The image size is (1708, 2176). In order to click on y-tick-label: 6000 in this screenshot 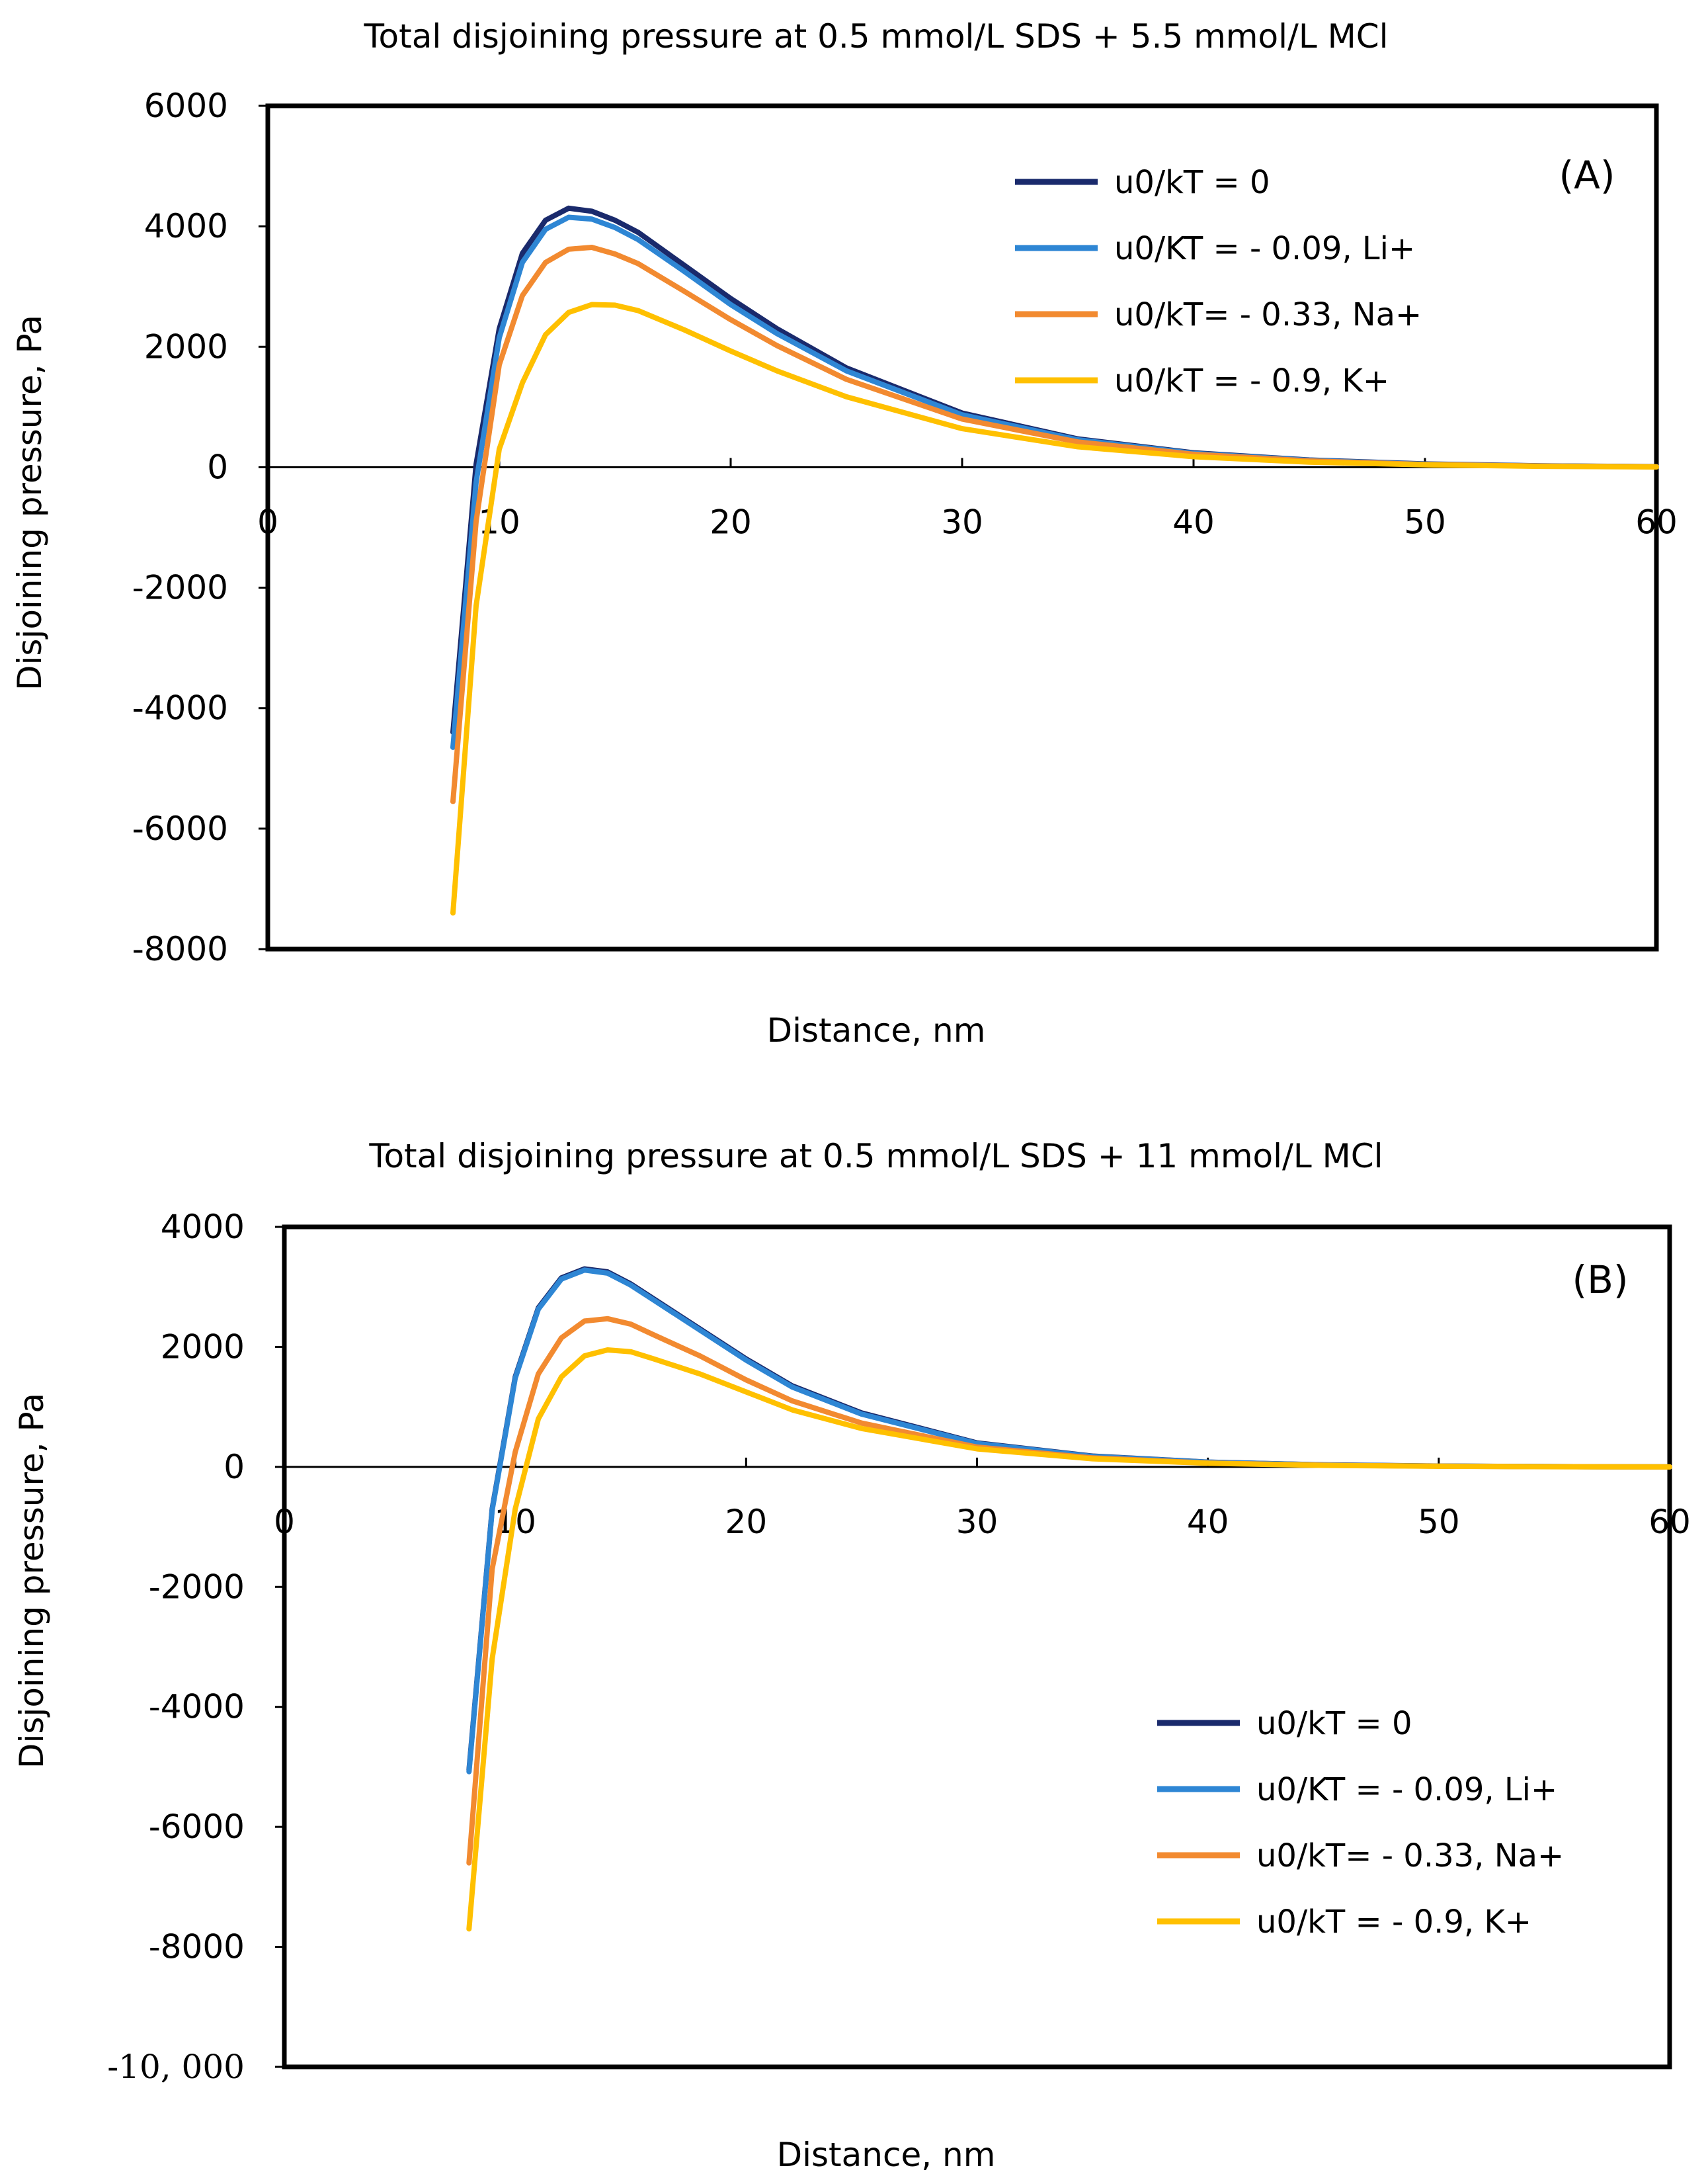, I will do `click(186, 106)`.